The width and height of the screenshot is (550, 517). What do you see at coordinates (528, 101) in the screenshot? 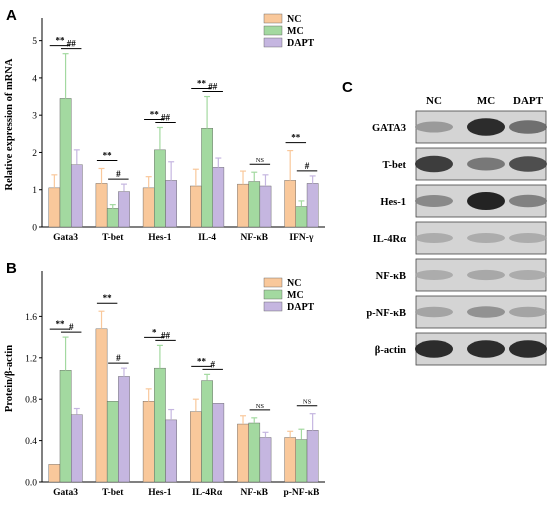
I see `blot-column-label-dapt: DAPT` at bounding box center [528, 101].